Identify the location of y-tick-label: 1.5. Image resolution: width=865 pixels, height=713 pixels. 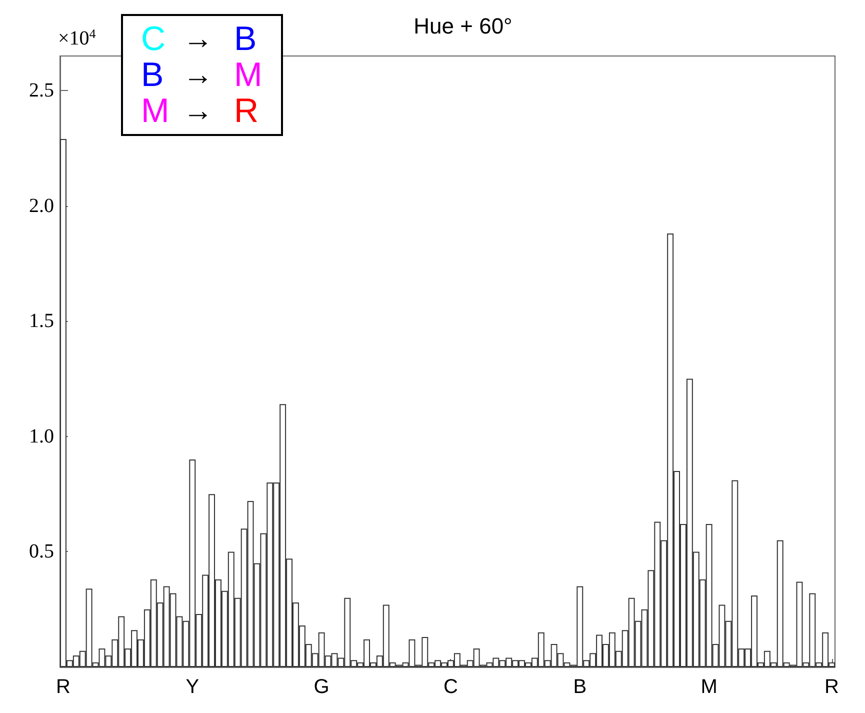
(41, 321).